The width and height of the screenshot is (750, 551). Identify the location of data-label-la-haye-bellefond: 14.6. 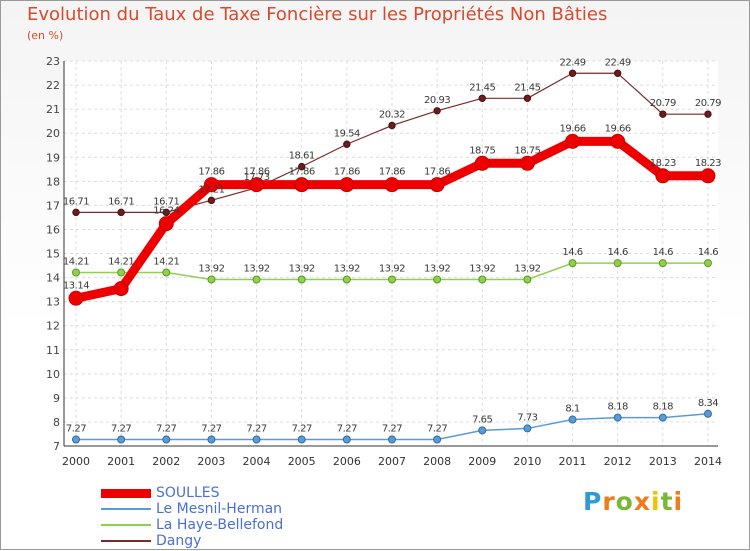
(708, 252).